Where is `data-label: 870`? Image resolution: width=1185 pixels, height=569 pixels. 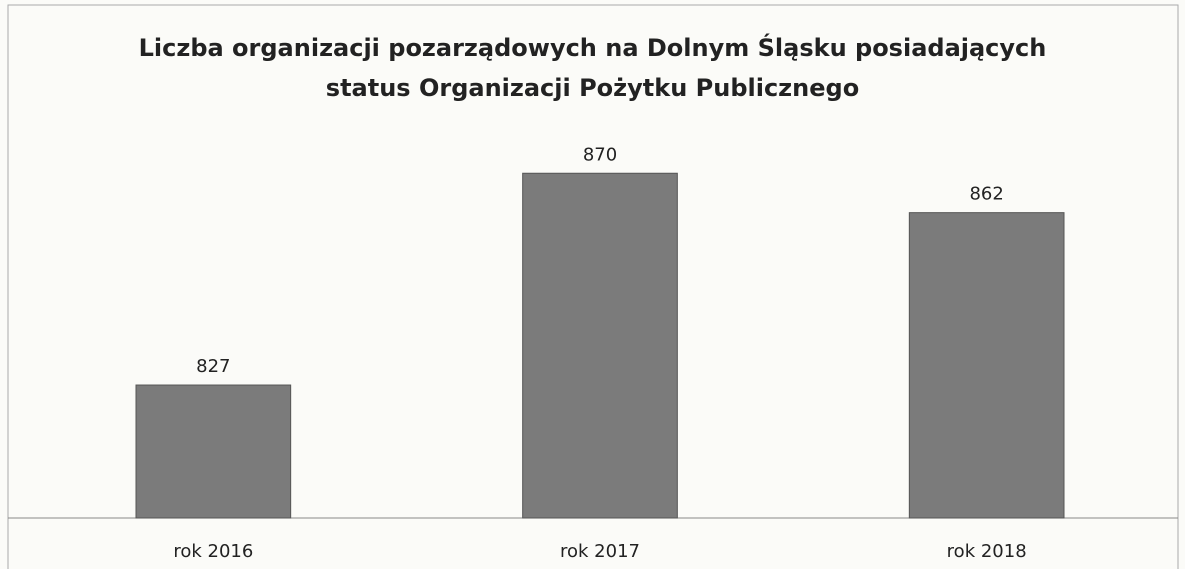 data-label: 870 is located at coordinates (600, 154).